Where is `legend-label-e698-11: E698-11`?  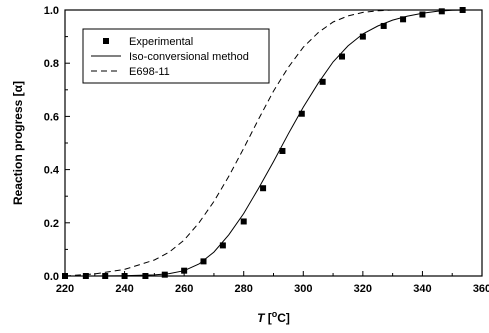
legend-label-e698-11: E698-11 is located at coordinates (149, 72).